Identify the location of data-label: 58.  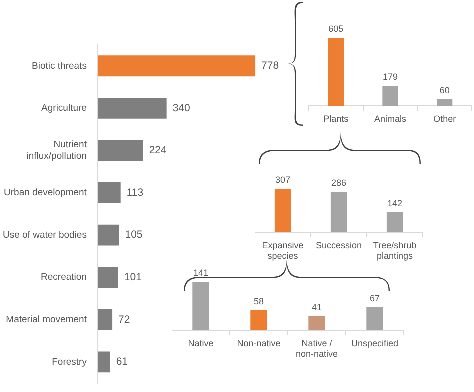
(259, 301).